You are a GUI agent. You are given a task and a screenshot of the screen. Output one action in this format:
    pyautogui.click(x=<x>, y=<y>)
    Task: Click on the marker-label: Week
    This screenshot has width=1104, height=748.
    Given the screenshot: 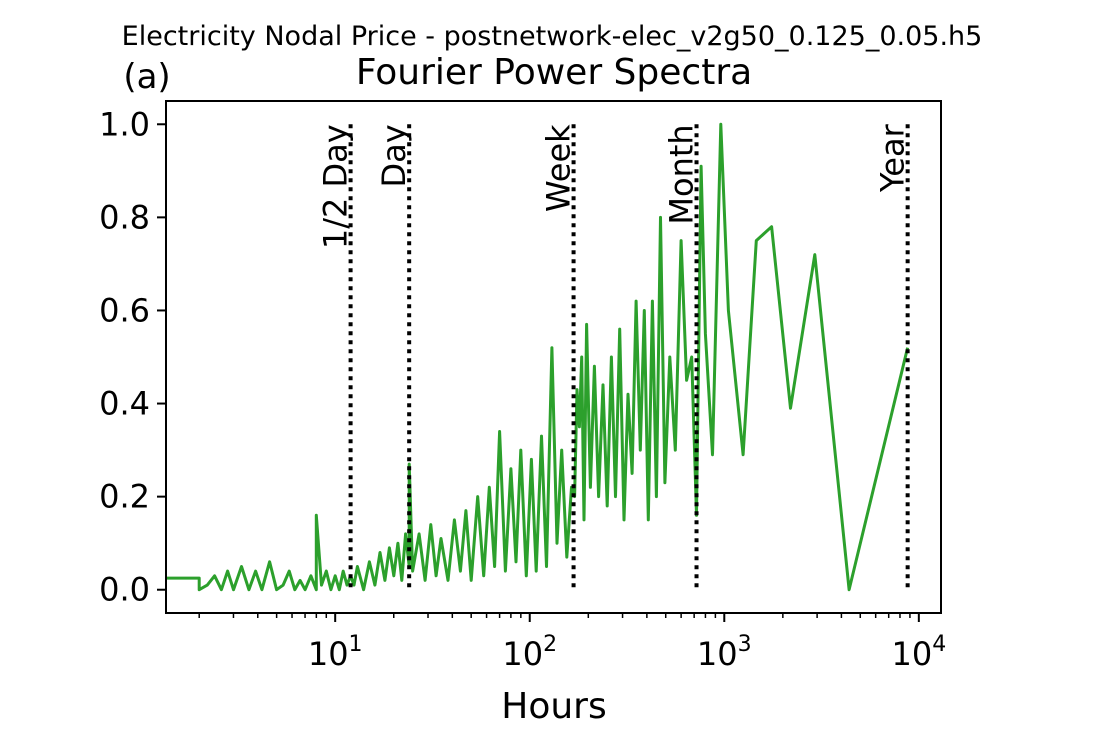 What is the action you would take?
    pyautogui.click(x=559, y=168)
    